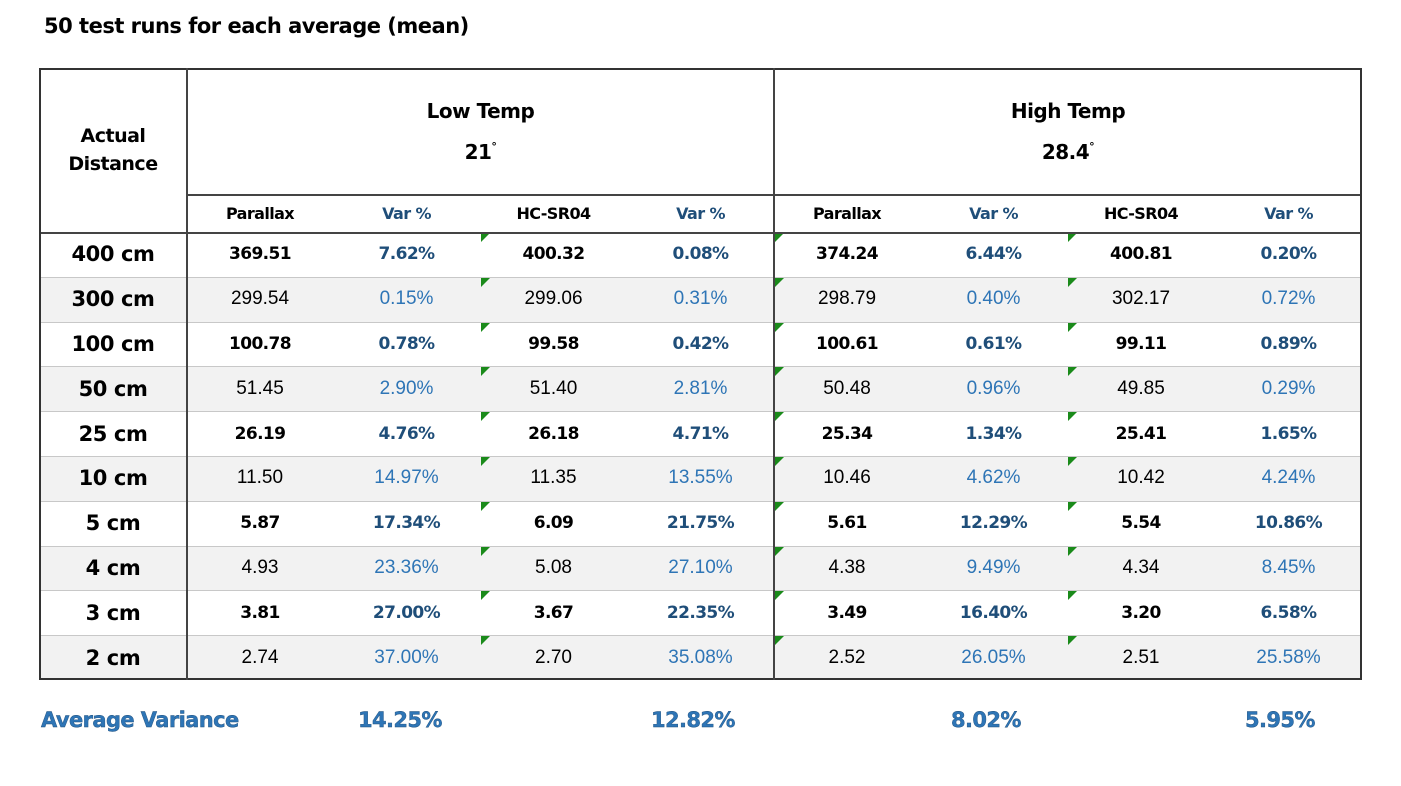  What do you see at coordinates (553, 344) in the screenshot?
I see `cell-hcsr04-low: 99.58` at bounding box center [553, 344].